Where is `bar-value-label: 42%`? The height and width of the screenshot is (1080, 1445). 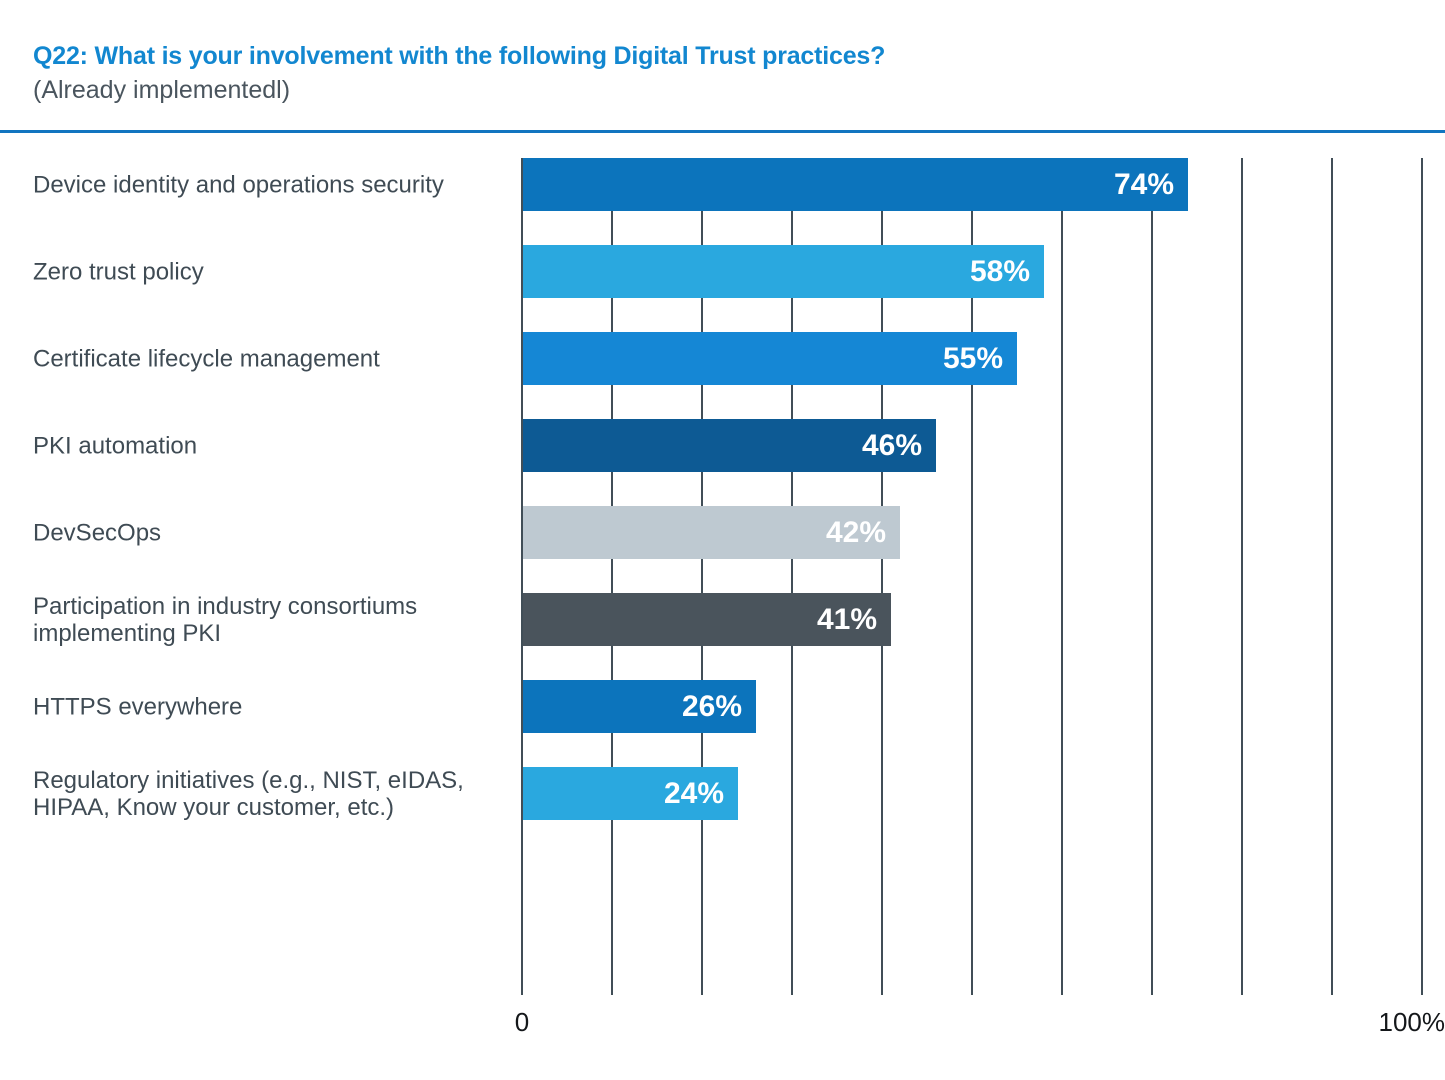 bar-value-label: 42% is located at coordinates (855, 532).